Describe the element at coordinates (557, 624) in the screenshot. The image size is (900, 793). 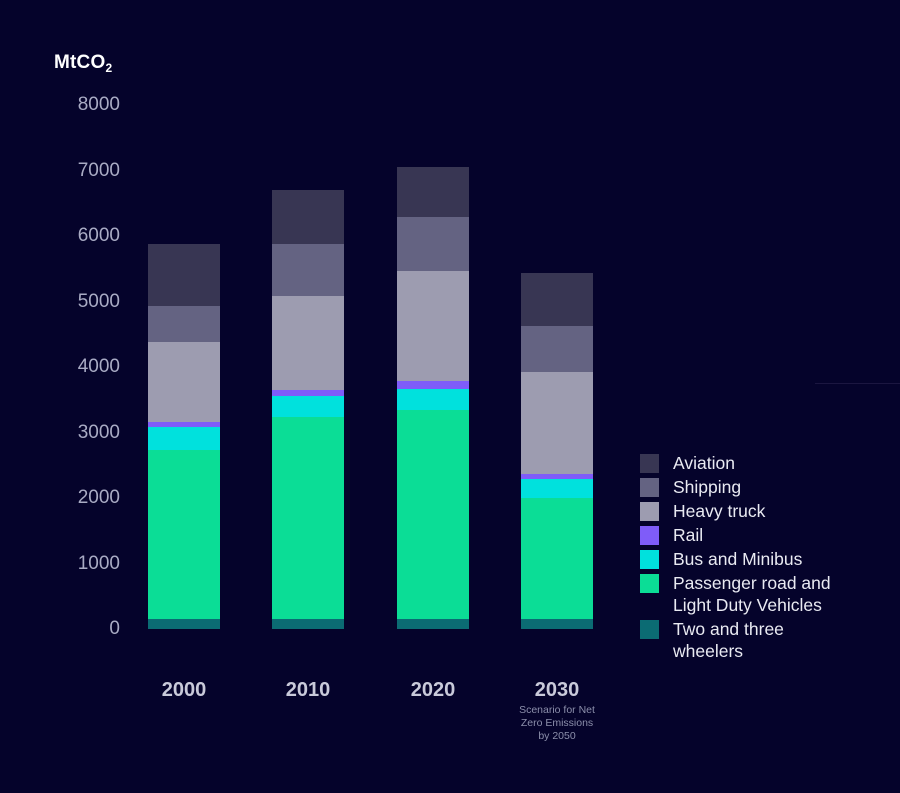
I see `bar-segment-2030-two-and-three-wheelers` at that location.